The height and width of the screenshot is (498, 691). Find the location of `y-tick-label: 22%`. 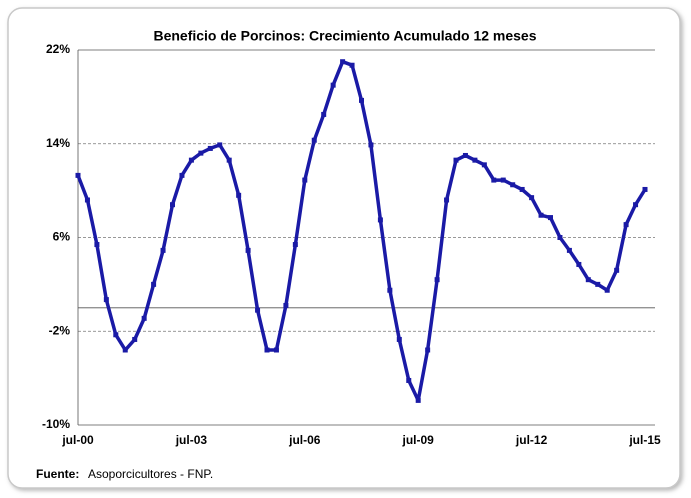

y-tick-label: 22% is located at coordinates (58, 49).